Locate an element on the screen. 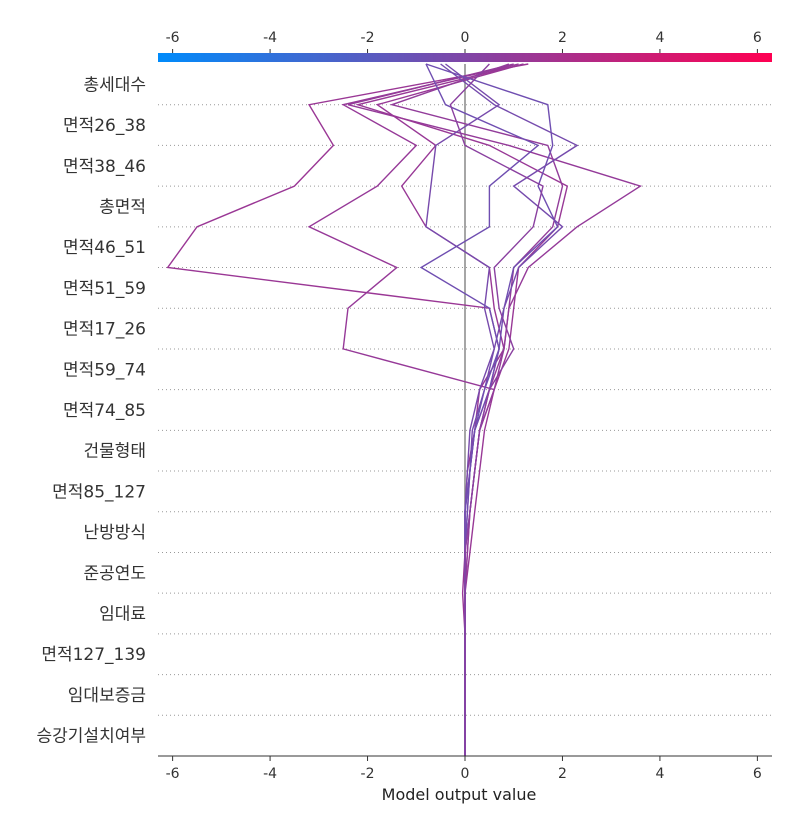  feature-label: 임대보증금 is located at coordinates (107, 696).